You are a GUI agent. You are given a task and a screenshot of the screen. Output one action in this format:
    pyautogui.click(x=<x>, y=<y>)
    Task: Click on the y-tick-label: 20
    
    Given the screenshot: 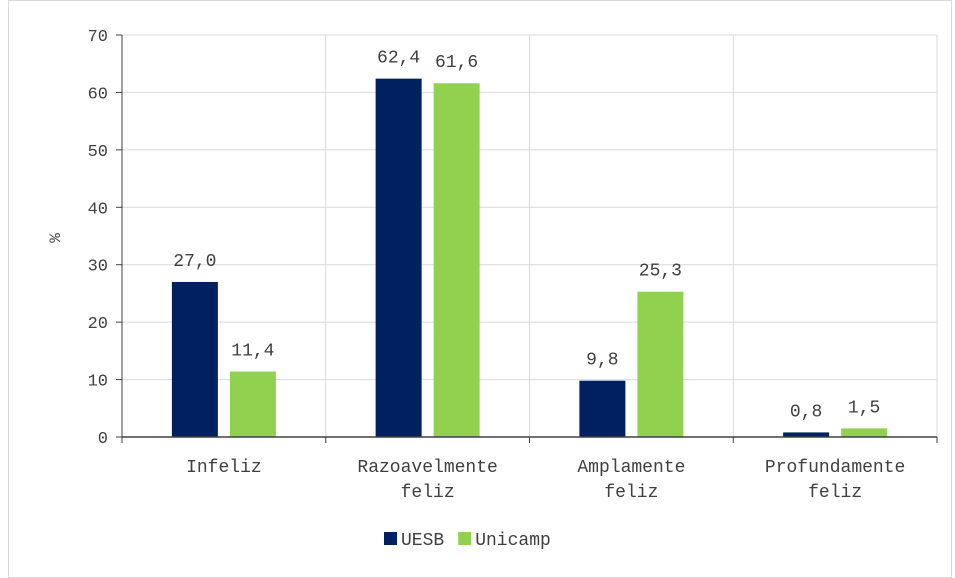 What is the action you would take?
    pyautogui.click(x=98, y=324)
    